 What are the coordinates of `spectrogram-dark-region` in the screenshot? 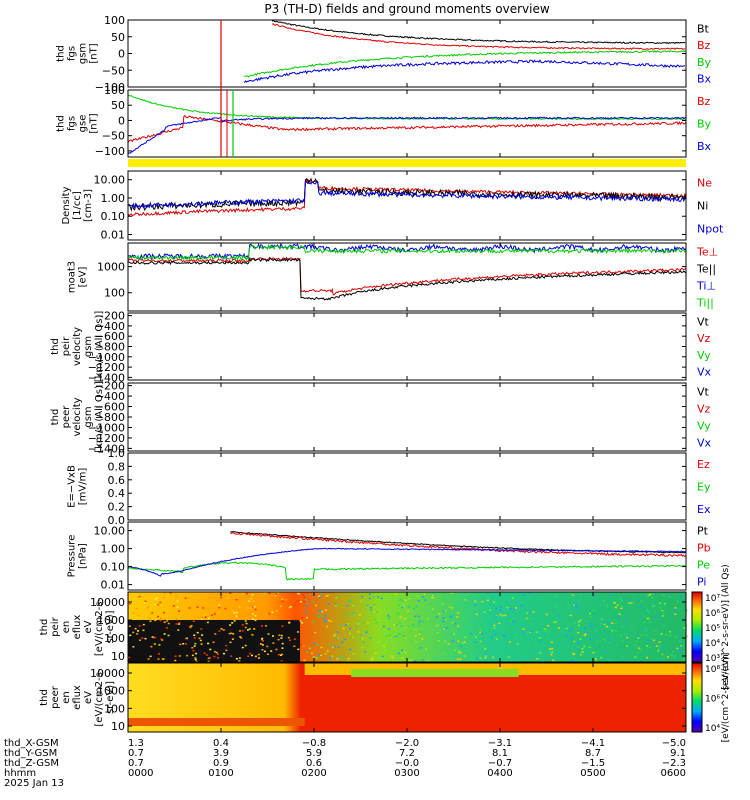 It's located at (214, 641).